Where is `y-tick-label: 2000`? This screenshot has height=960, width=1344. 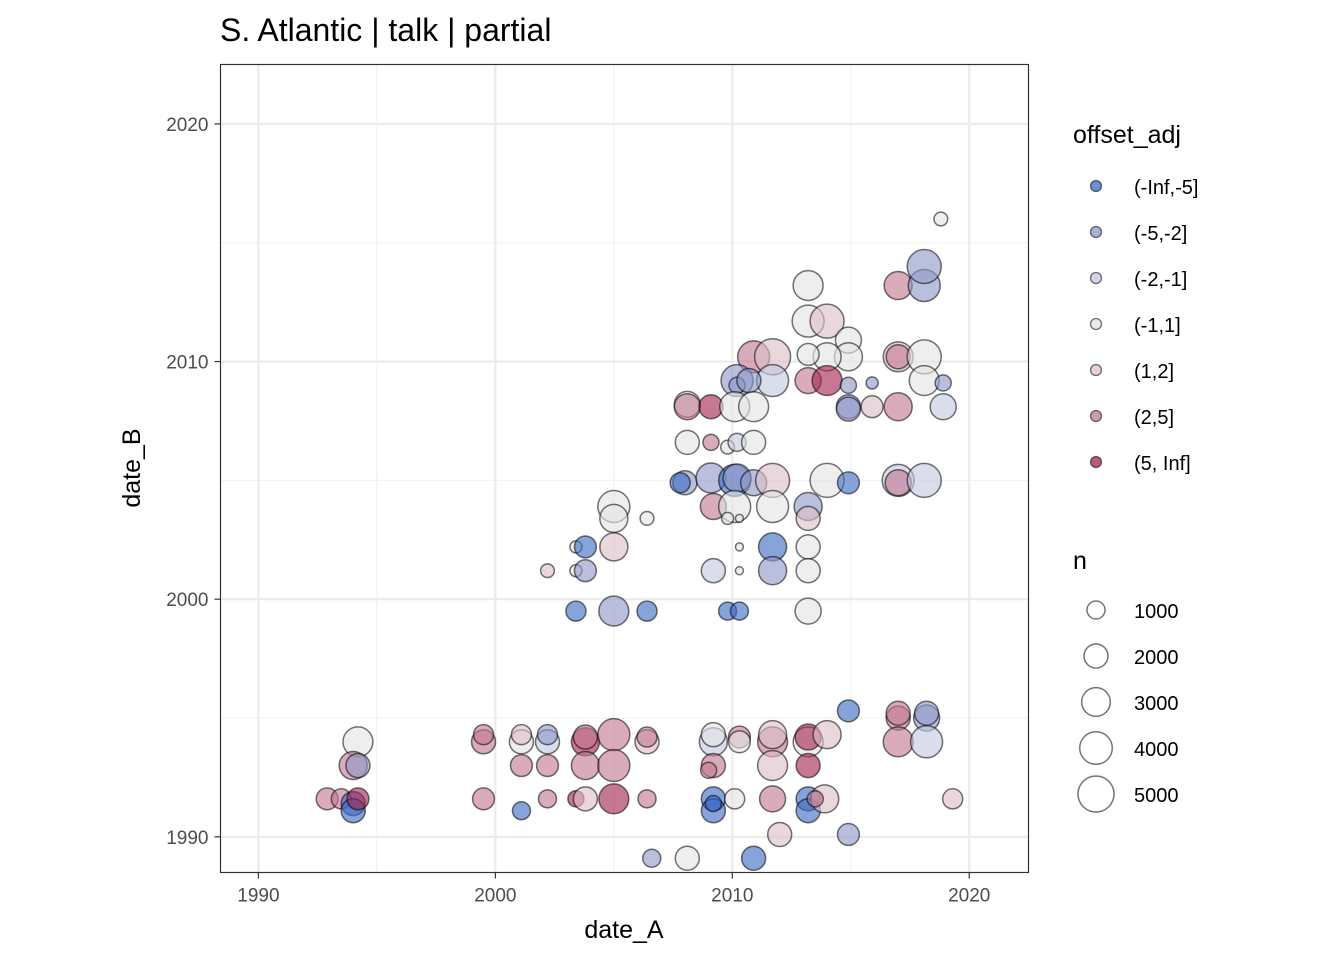
y-tick-label: 2000 is located at coordinates (187, 600).